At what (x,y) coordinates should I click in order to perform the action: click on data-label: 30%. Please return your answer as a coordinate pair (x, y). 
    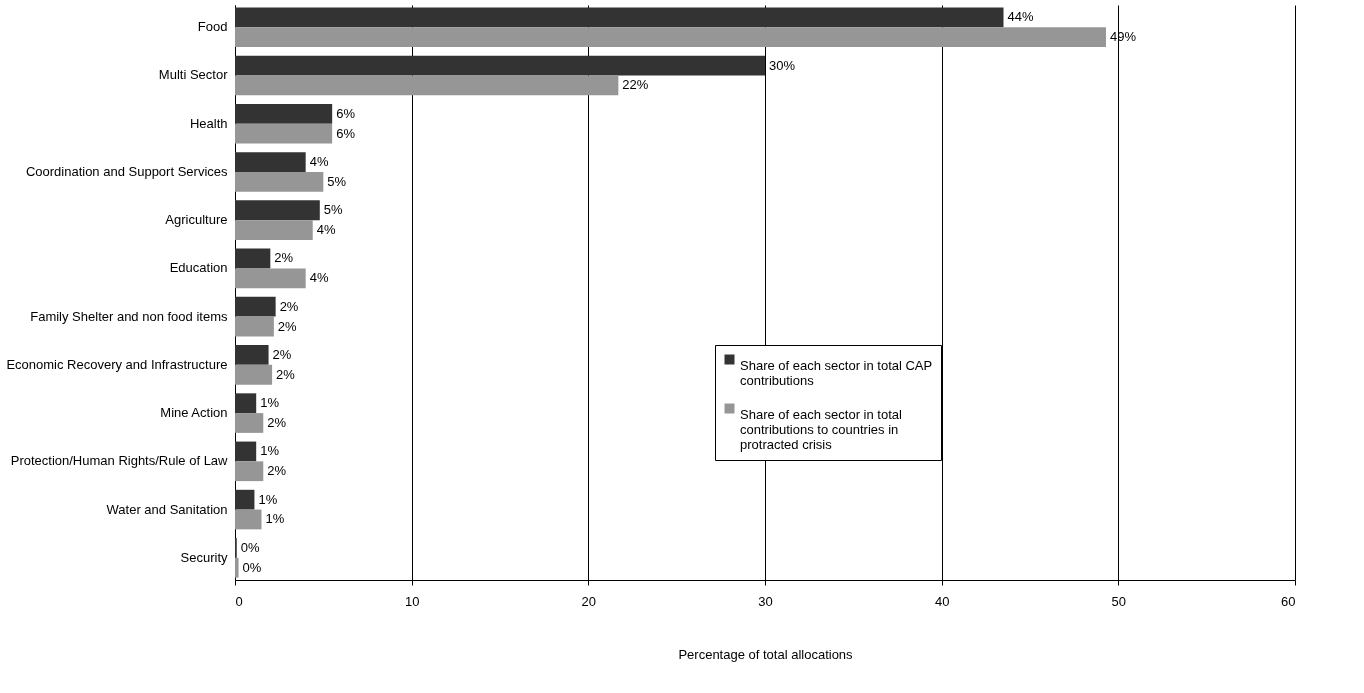
    Looking at the image, I should click on (782, 65).